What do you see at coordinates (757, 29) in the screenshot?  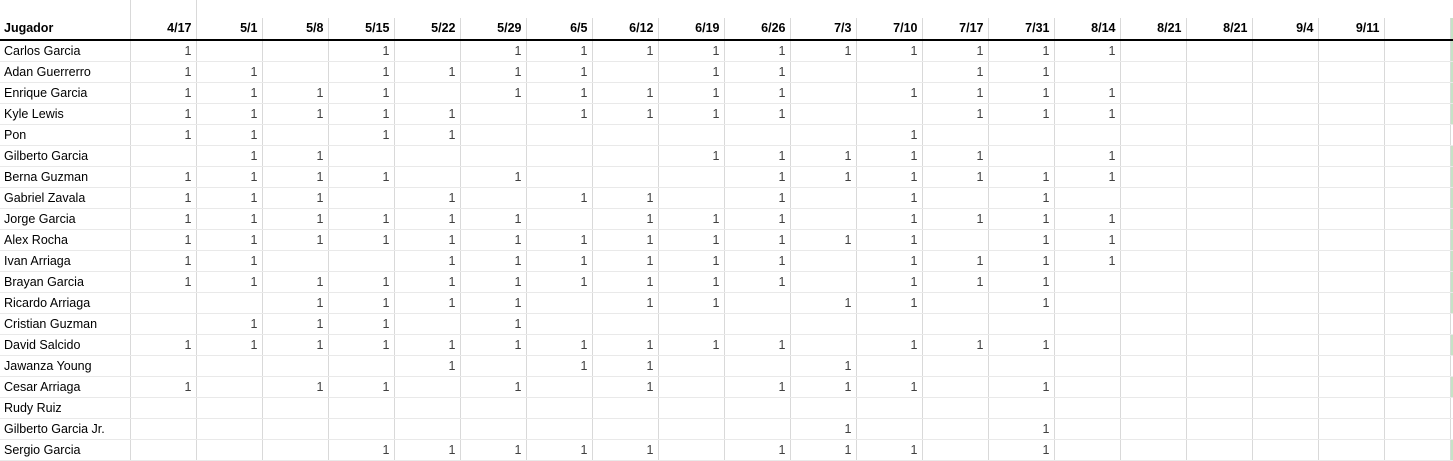 I see `column-header-date: 6/26` at bounding box center [757, 29].